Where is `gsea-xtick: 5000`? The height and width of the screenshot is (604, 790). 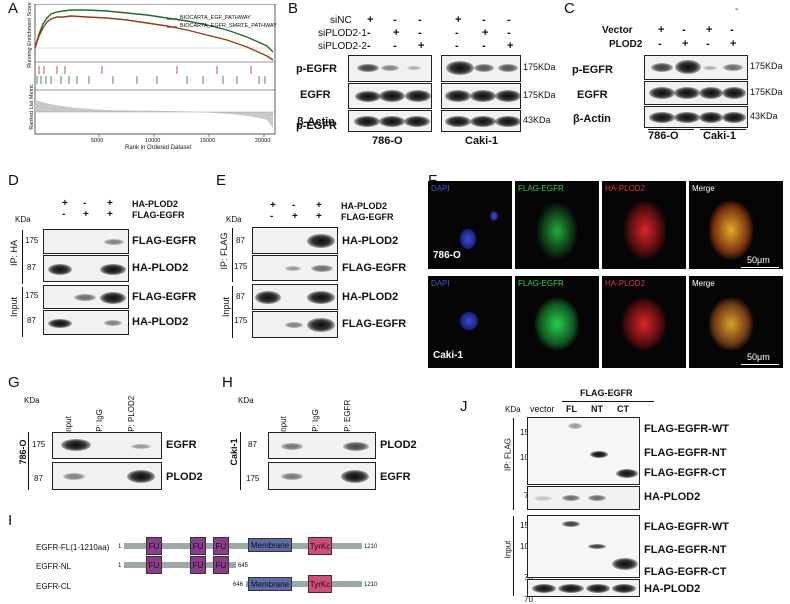
gsea-xtick: 5000 is located at coordinates (97, 141).